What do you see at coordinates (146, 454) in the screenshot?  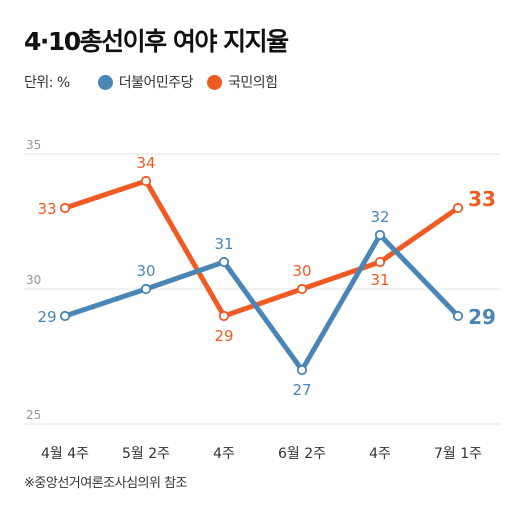 I see `x-tick-label: 5월 2주` at bounding box center [146, 454].